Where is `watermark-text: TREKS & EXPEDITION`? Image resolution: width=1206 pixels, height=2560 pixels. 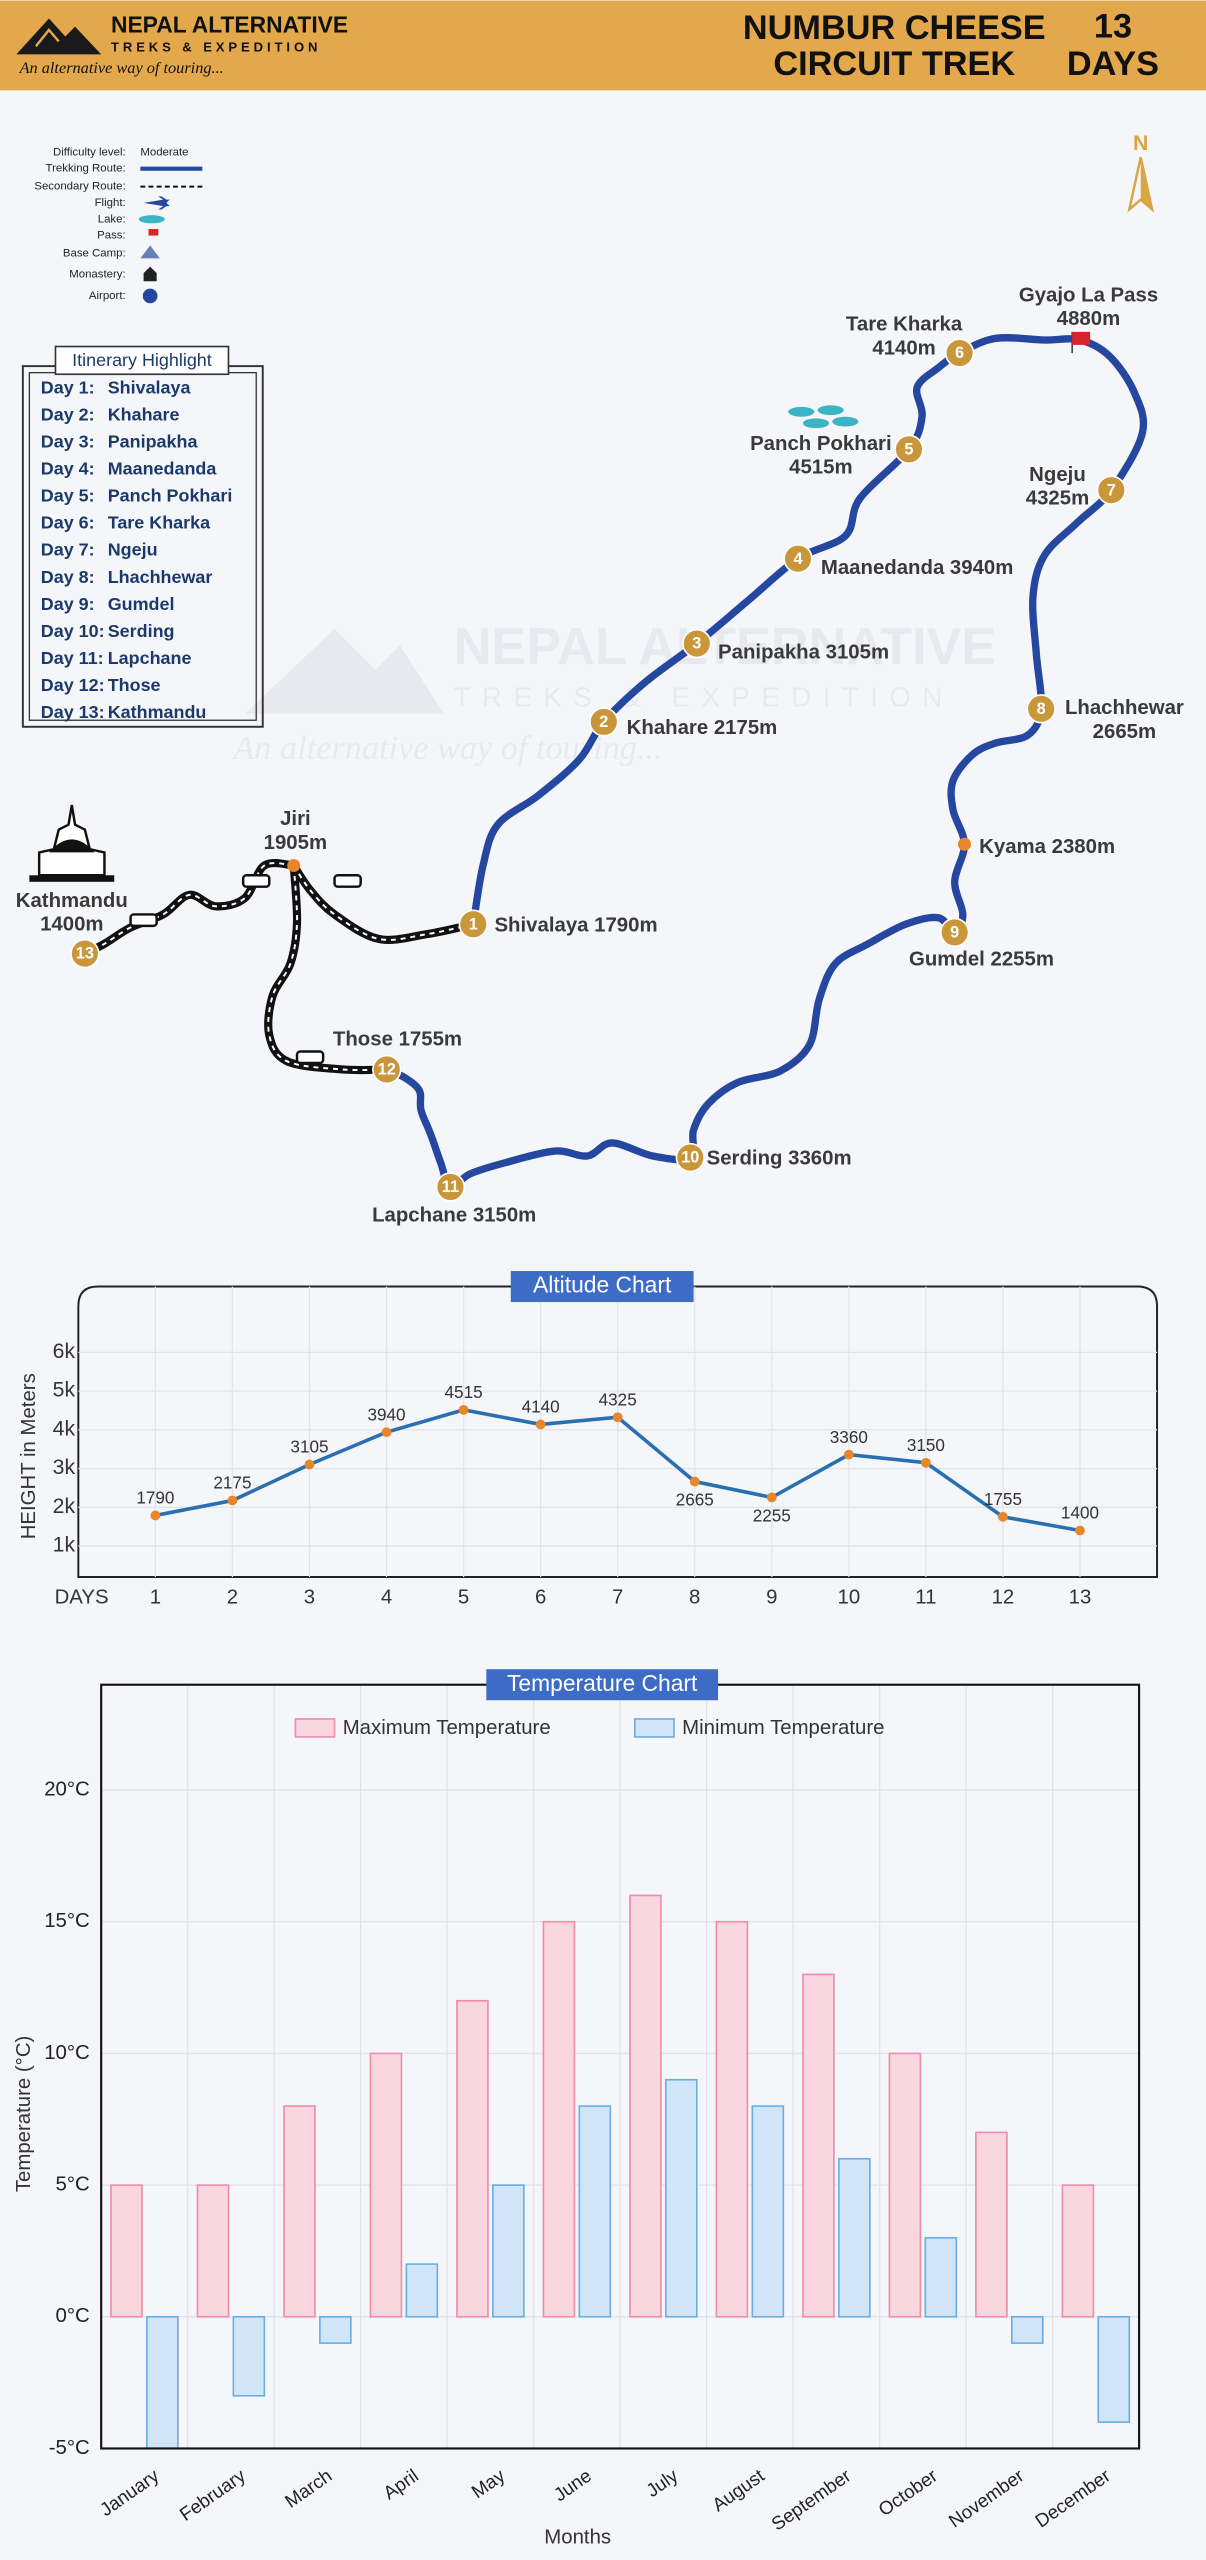
watermark-text: TREKS & EXPEDITION is located at coordinates (704, 696).